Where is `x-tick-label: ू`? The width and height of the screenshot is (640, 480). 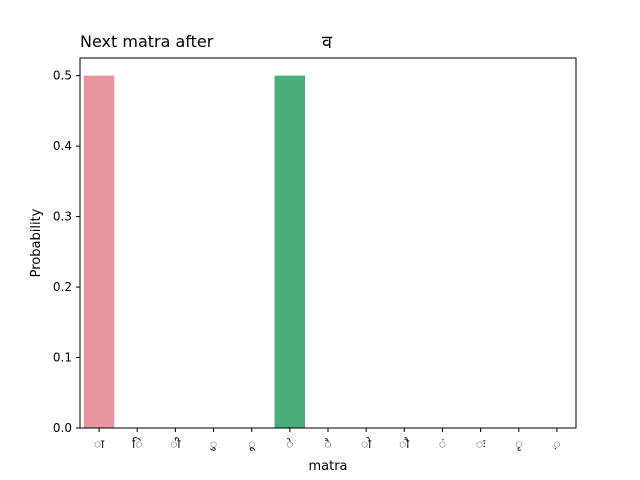 x-tick-label: ू is located at coordinates (252, 444).